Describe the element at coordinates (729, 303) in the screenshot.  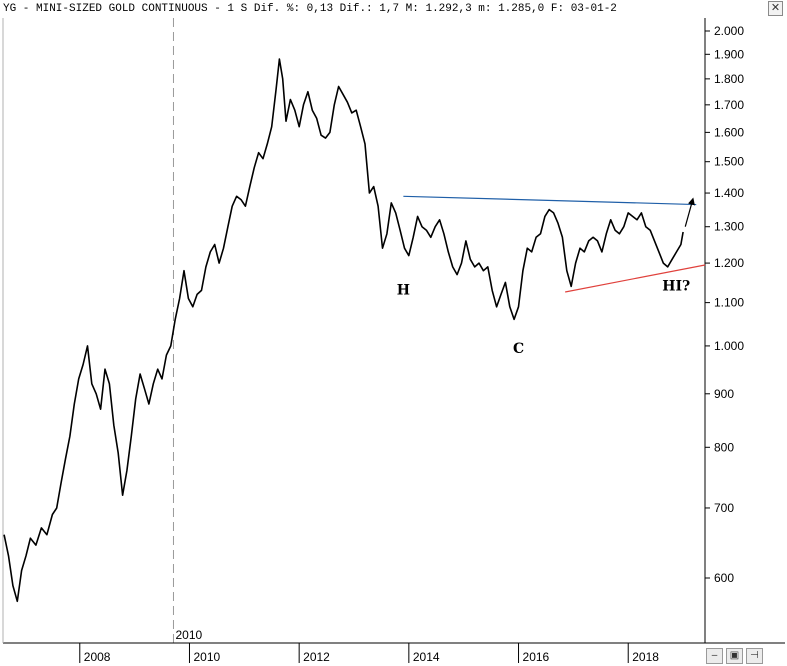
I see `y-tick-label: 1.100` at that location.